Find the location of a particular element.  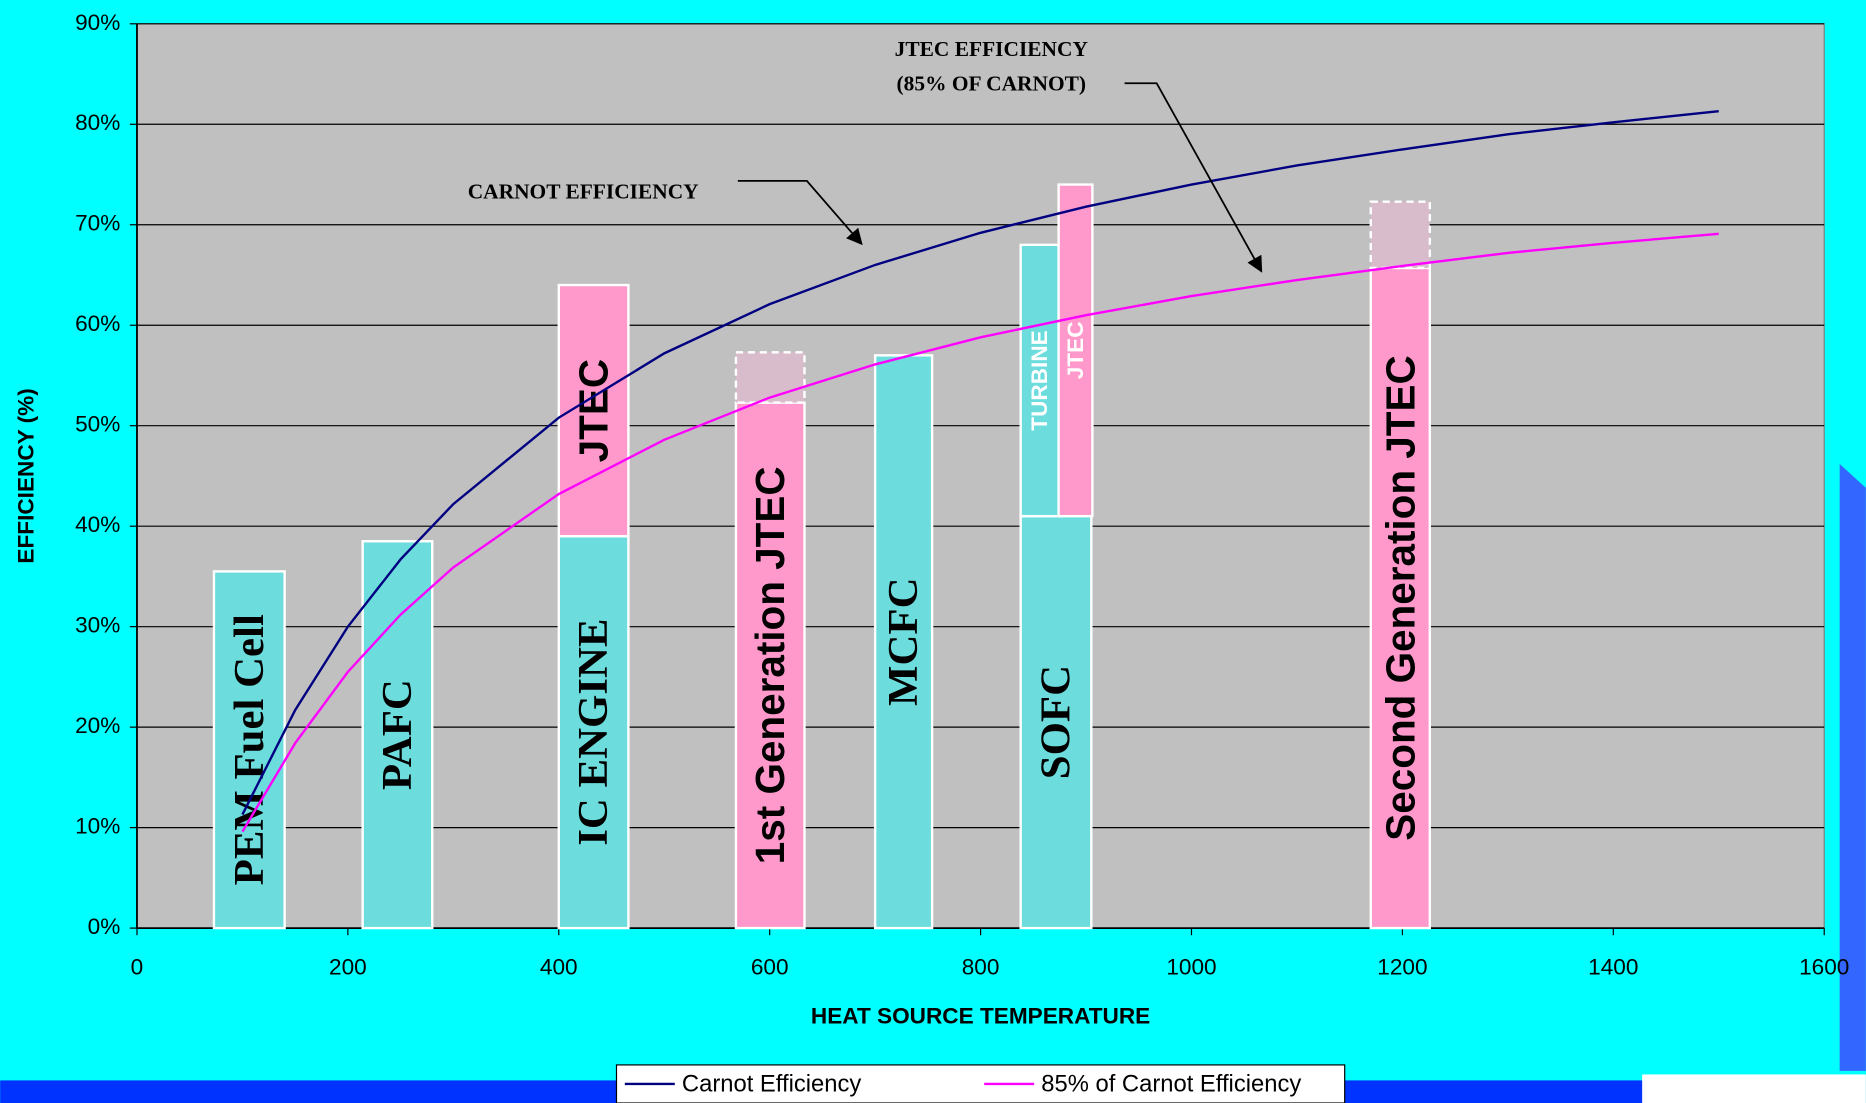

bar-label: PEM Fuel Cell is located at coordinates (249, 749).